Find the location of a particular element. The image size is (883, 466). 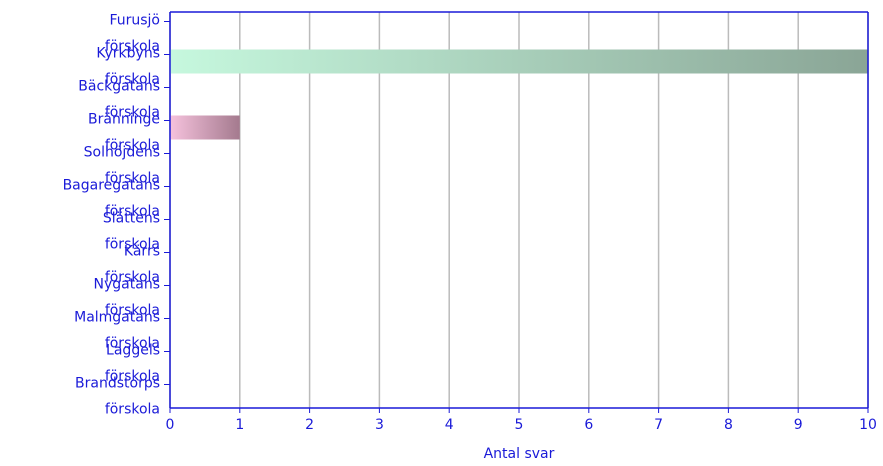

y-tick-label: Bränninge förskola is located at coordinates (124, 133).